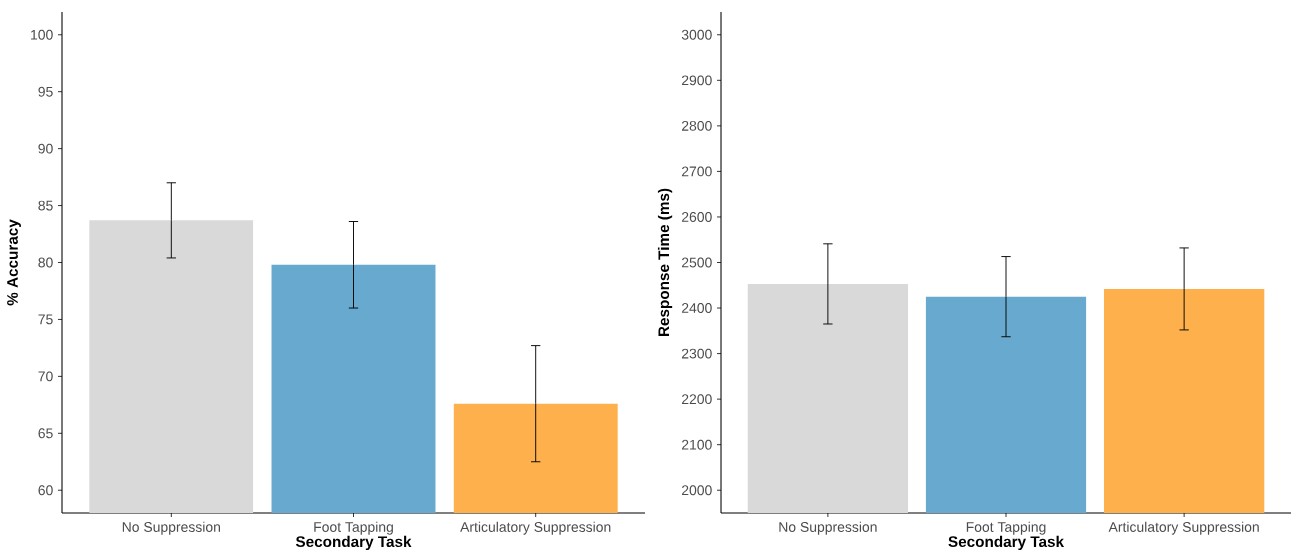  Describe the element at coordinates (696, 171) in the screenshot. I see `y-tick-label: 2700` at that location.